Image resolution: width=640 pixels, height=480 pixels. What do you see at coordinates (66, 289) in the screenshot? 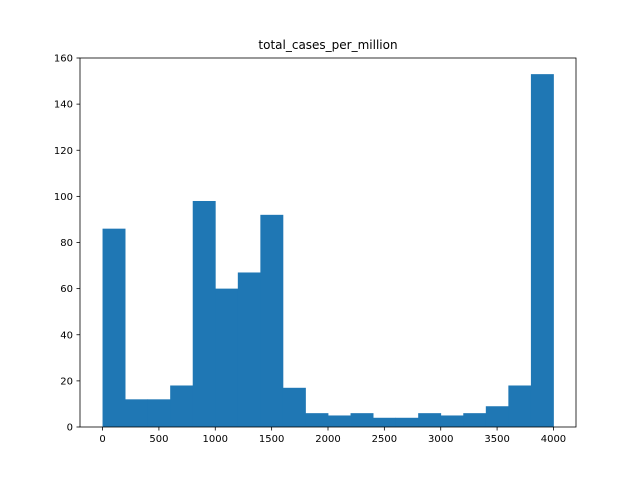
I see `y-tick-label-3: 60` at bounding box center [66, 289].